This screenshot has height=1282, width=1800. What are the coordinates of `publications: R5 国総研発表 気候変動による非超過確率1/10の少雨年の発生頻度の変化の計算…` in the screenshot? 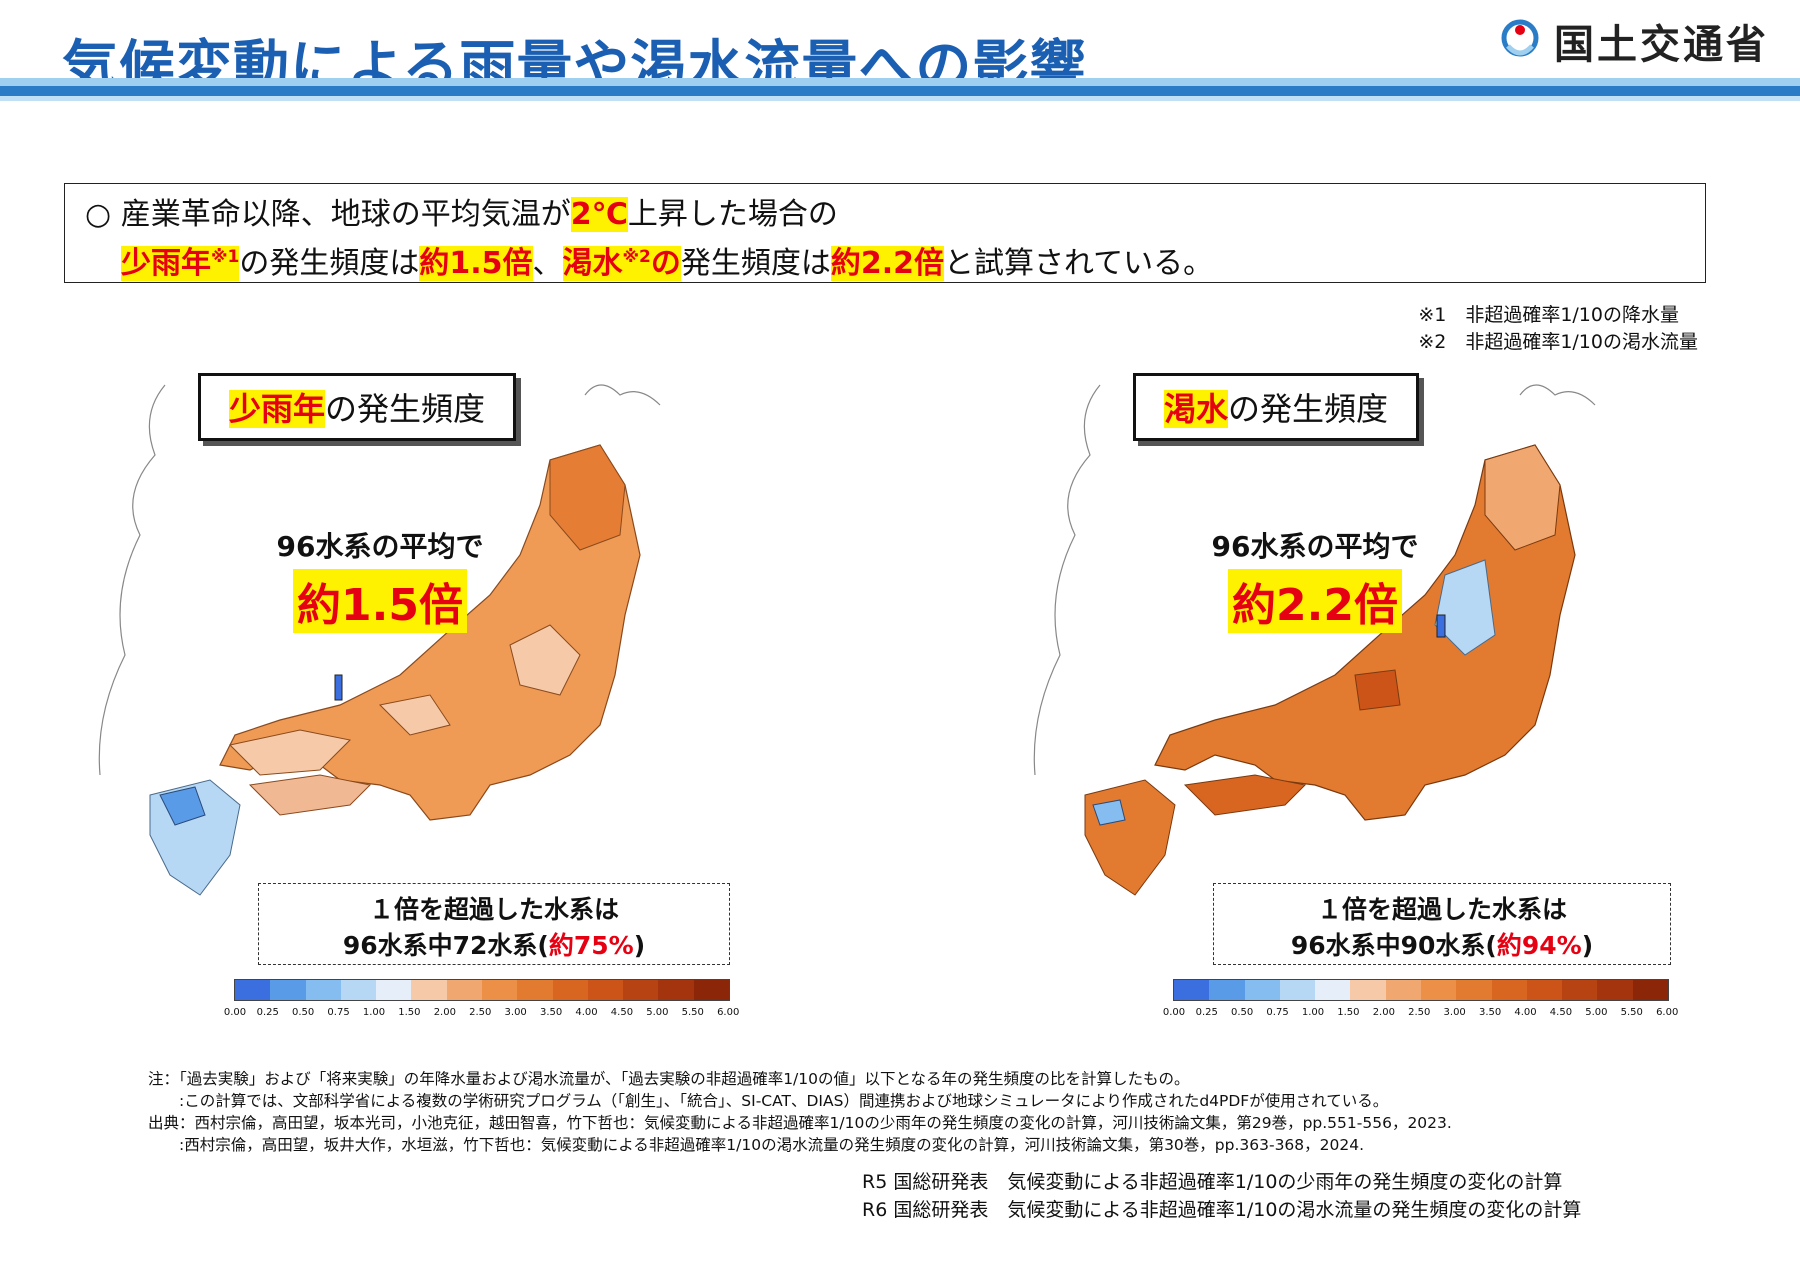 It's located at (1221, 1196).